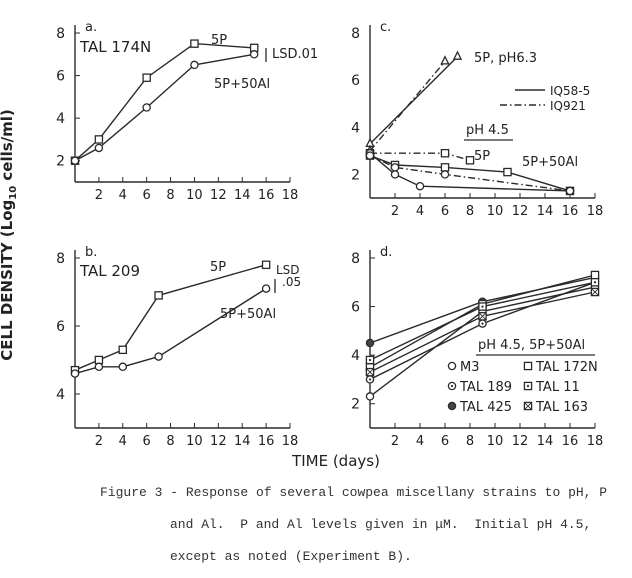 The image size is (632, 578). Describe the element at coordinates (291, 556) in the screenshot. I see `figure-caption-line-3: except as noted (Experiment B).` at that location.